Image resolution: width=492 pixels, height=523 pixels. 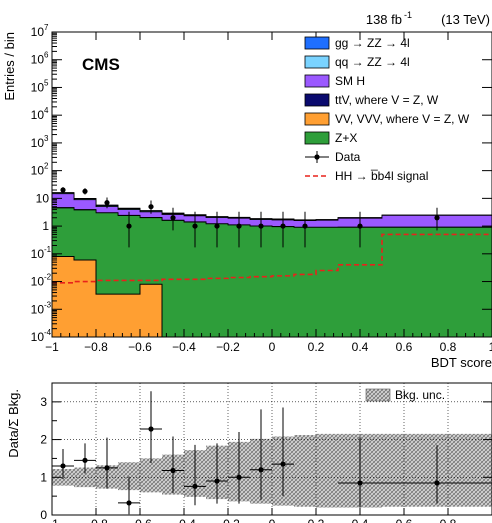 I want to click on y-tick-exponent: 5, so click(x=46, y=82).